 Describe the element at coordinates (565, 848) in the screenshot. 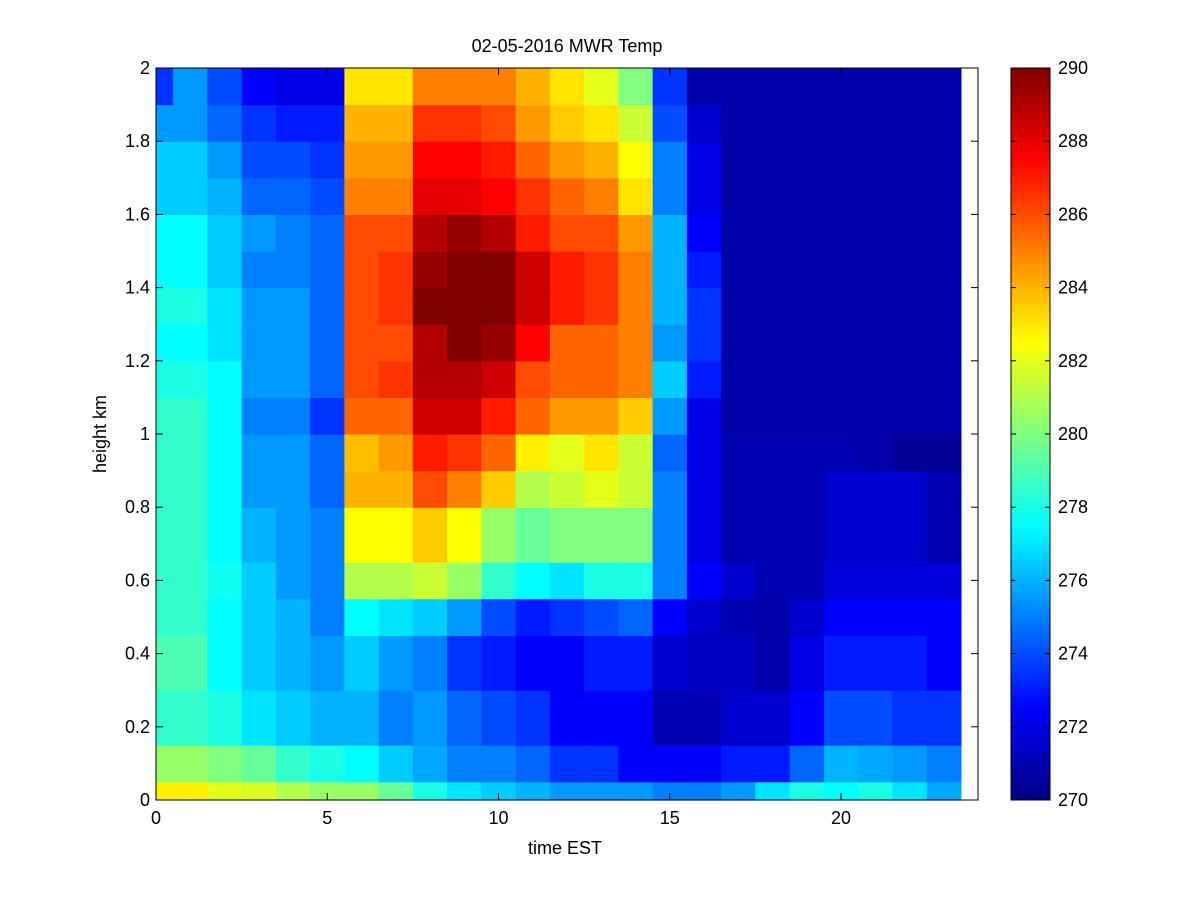

I see `x-axis-label: time EST` at that location.